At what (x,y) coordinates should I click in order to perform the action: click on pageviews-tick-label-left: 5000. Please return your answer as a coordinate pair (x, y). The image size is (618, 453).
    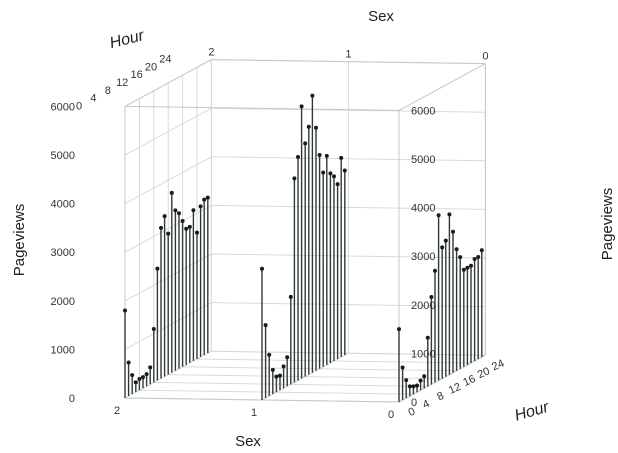
    Looking at the image, I should click on (63, 156).